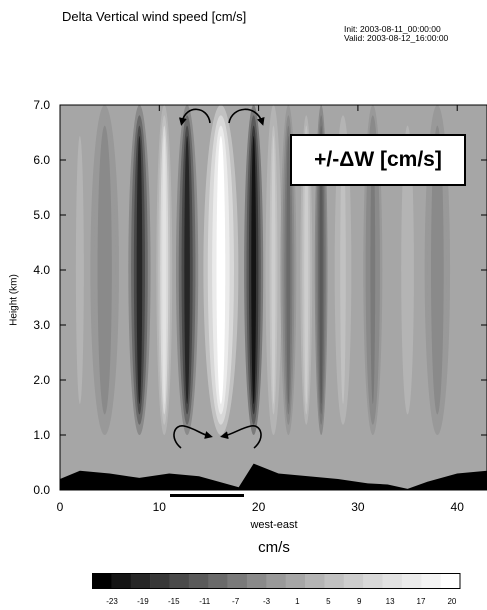 This screenshot has width=487, height=610. Describe the element at coordinates (421, 601) in the screenshot. I see `colorbar-tick-label: 17` at that location.